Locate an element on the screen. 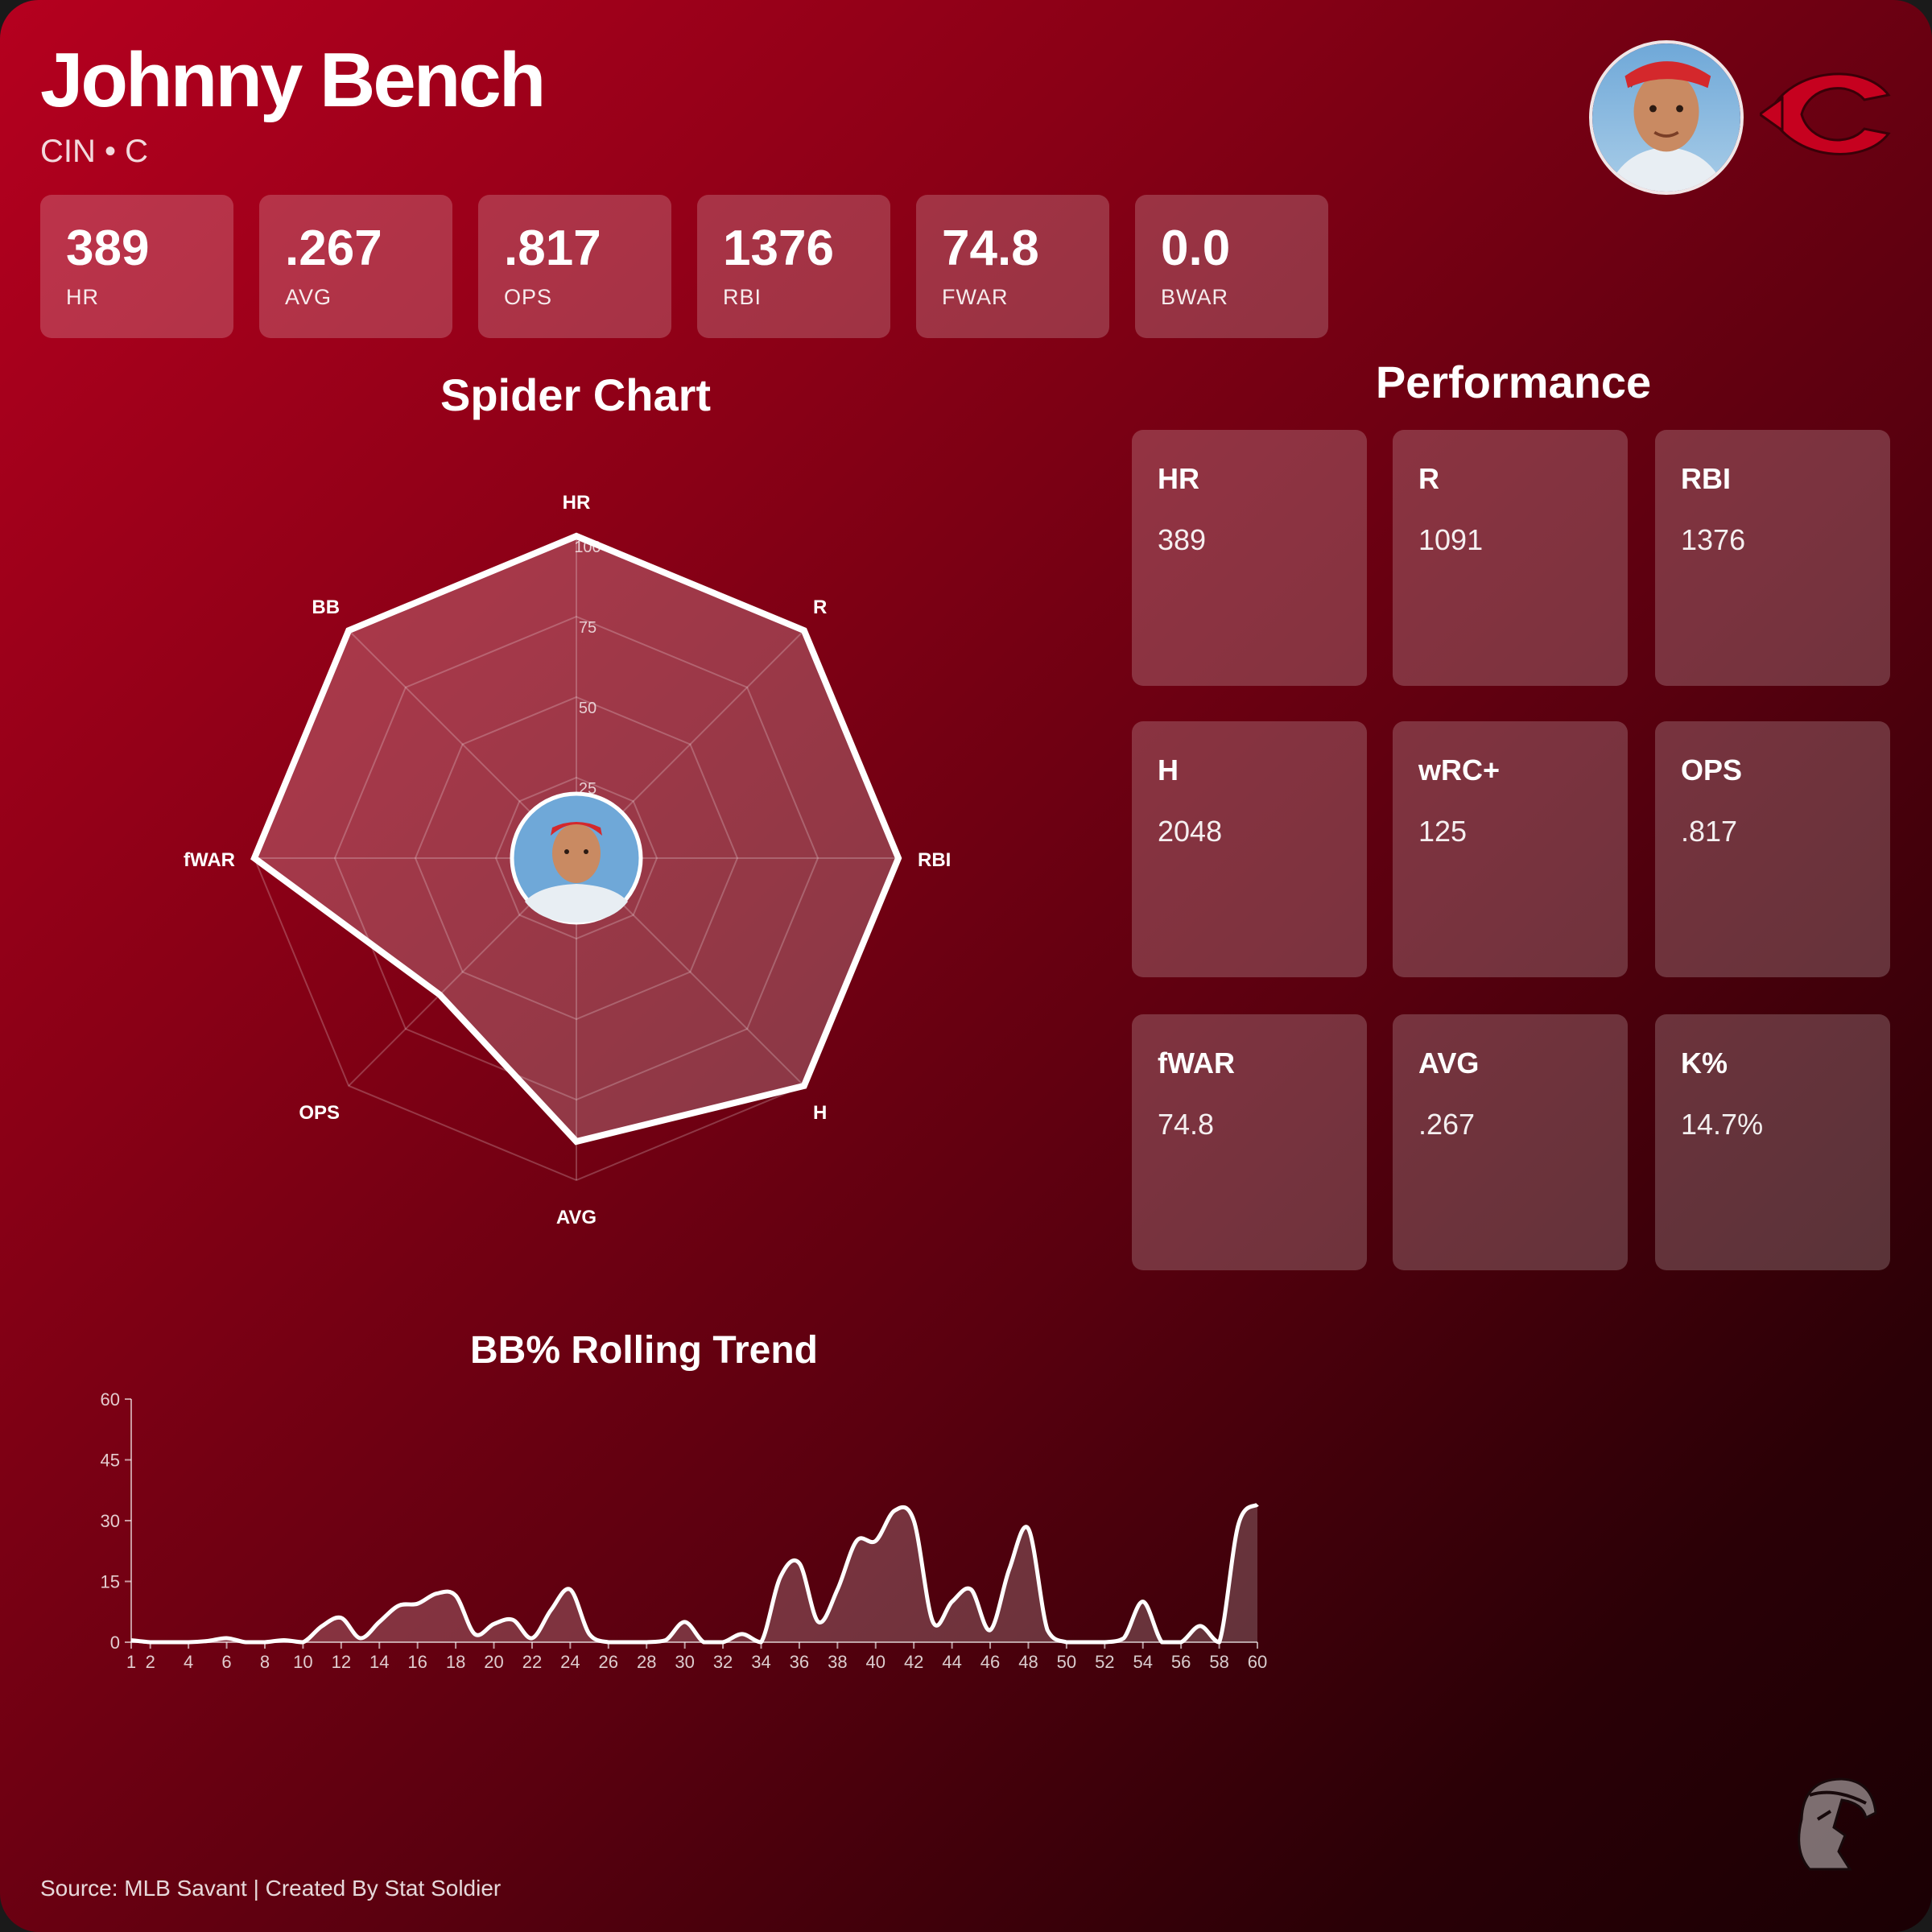  soldier-helmet-logo-icon is located at coordinates (1833, 1823).